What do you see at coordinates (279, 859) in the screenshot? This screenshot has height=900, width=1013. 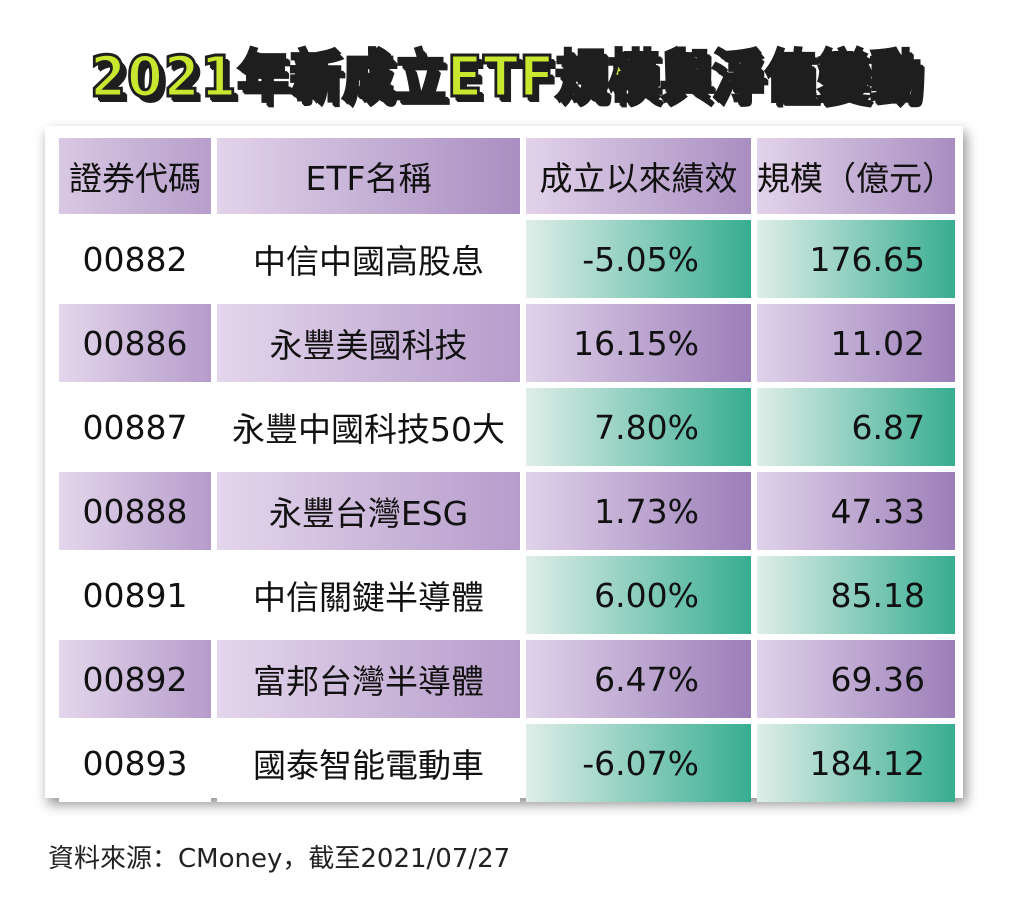 I see `source-note: 資料來源：CMoney，截至2021/07/27` at bounding box center [279, 859].